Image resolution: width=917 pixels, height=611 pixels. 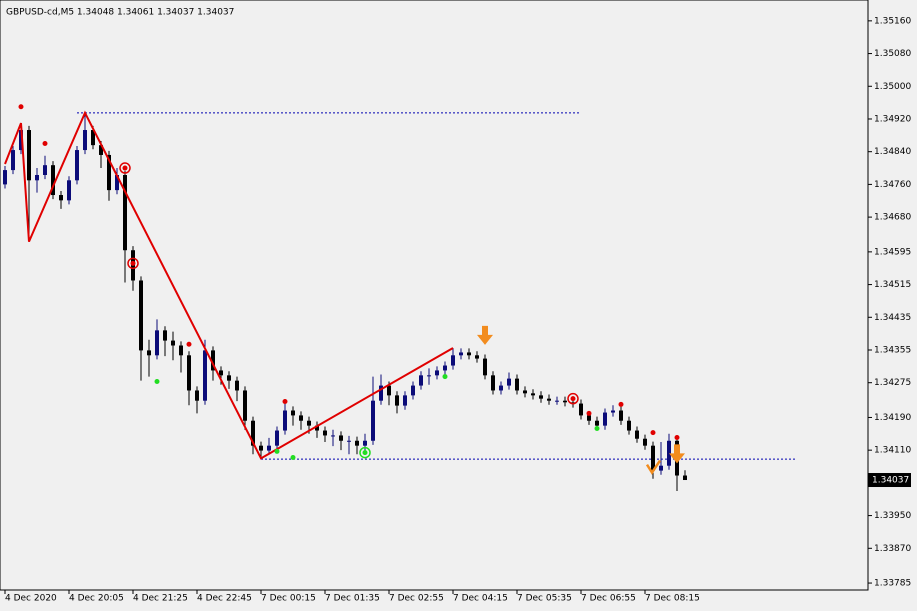 What do you see at coordinates (892, 252) in the screenshot?
I see `y-tick-label: 1.34595` at bounding box center [892, 252].